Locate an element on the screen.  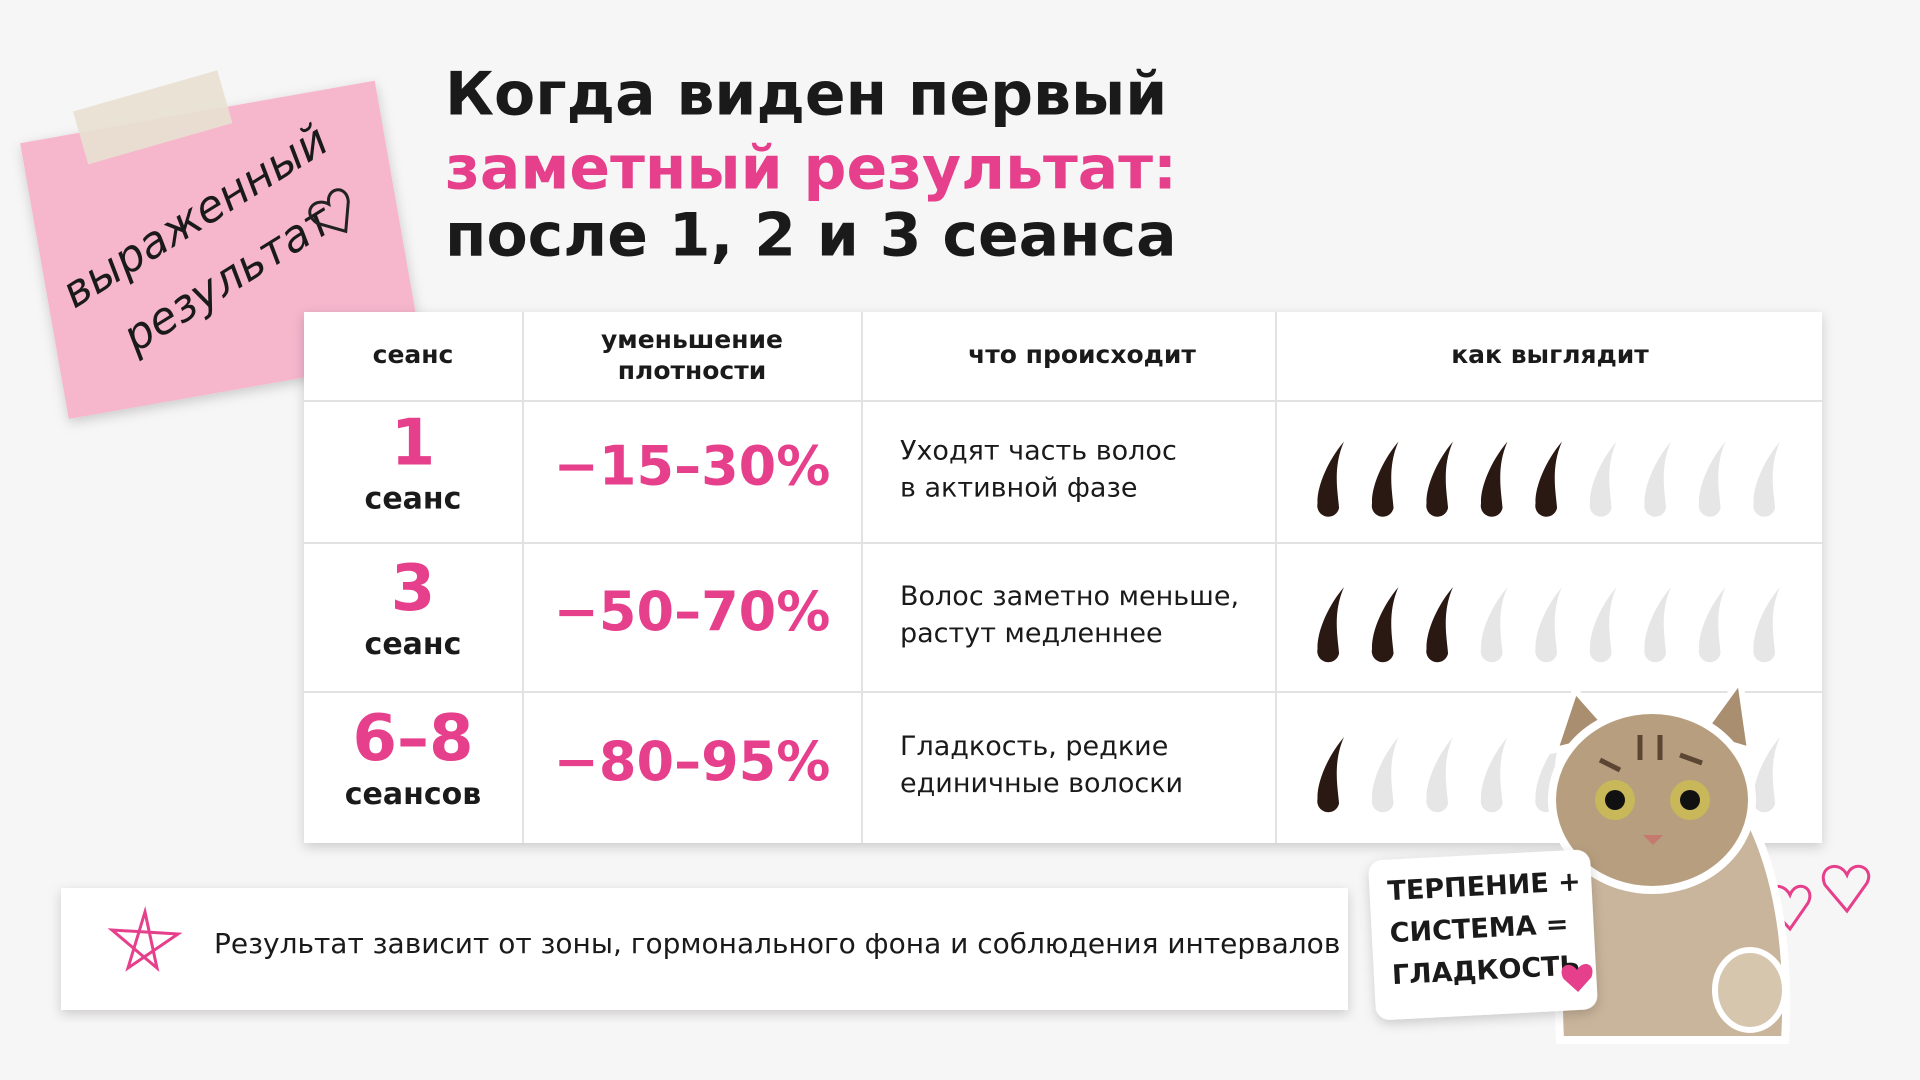
column-header: как выглядит is located at coordinates (1550, 354).